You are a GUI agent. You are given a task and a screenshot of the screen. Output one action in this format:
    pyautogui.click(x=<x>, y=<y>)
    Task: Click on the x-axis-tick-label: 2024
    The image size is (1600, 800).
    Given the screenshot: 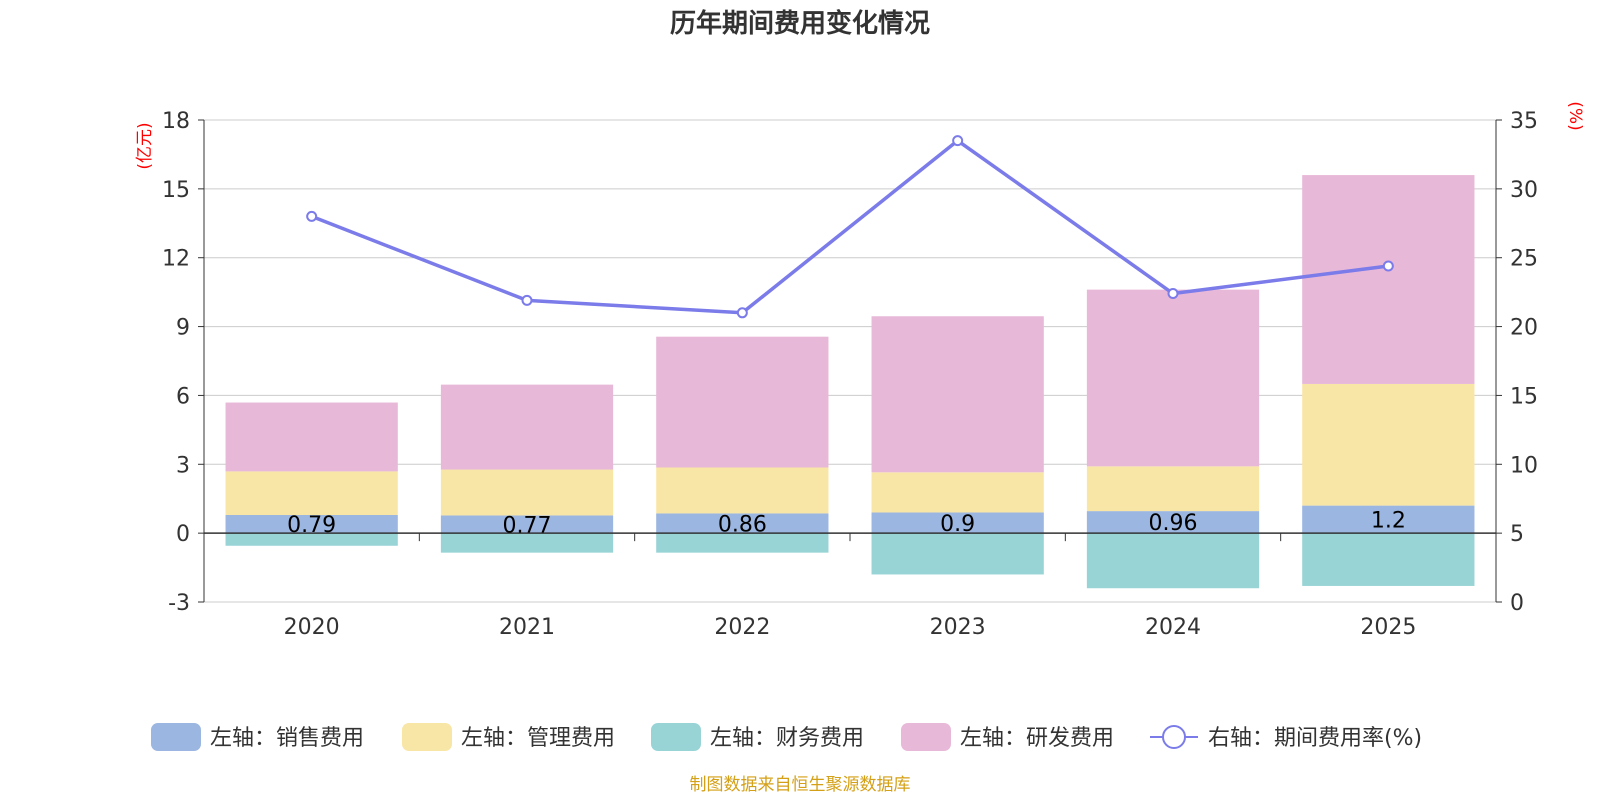 What is the action you would take?
    pyautogui.click(x=1173, y=627)
    